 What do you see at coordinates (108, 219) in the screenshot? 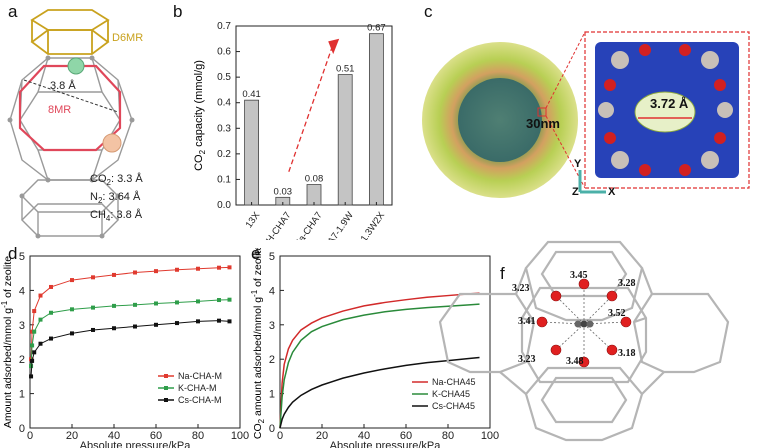
I see `gas-subscript: 4` at bounding box center [108, 219].